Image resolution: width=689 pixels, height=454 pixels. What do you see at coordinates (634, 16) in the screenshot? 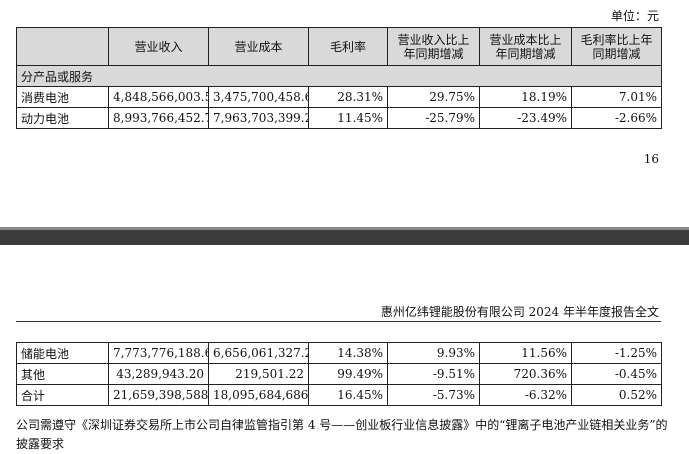
I see `unit-label: 单位：元` at bounding box center [634, 16].